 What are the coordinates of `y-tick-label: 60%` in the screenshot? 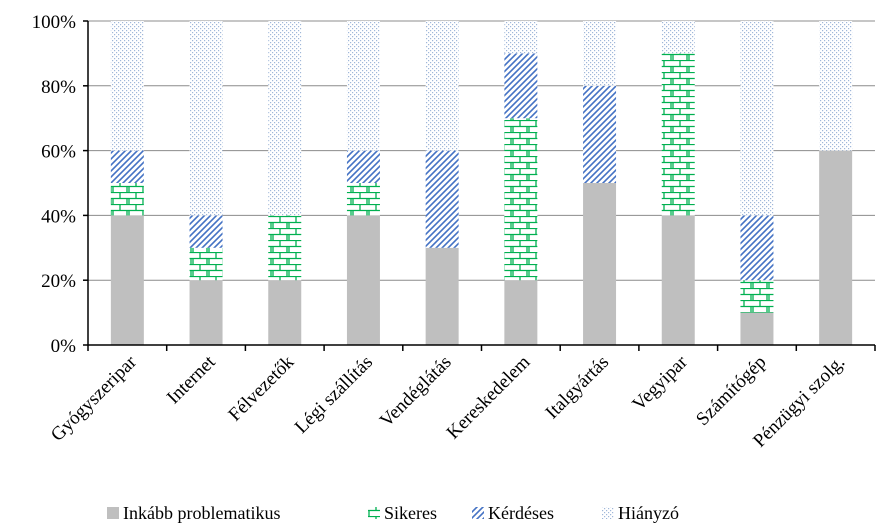 It's located at (58, 152).